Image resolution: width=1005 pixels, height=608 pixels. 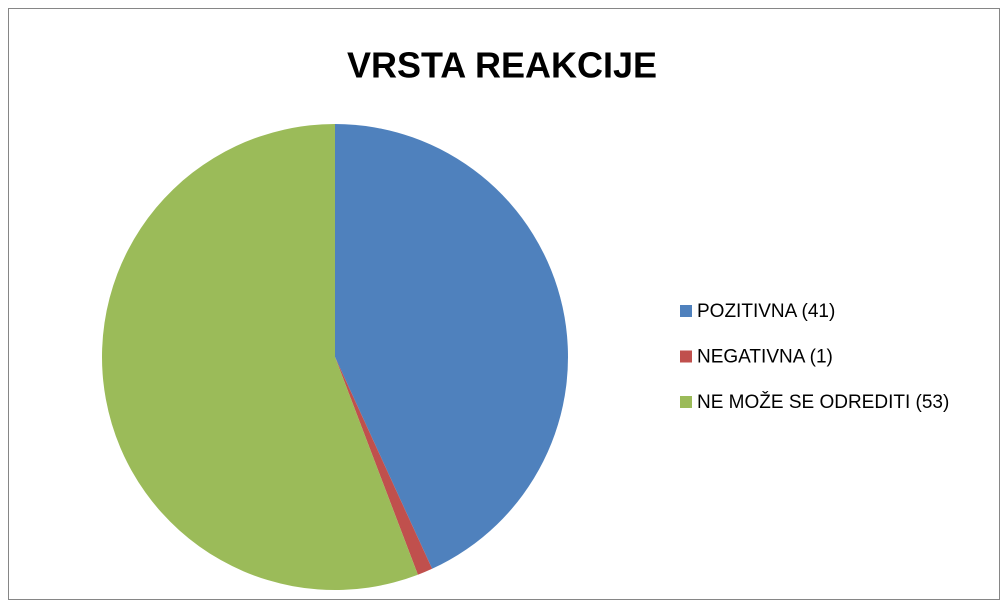 I want to click on chart-title: VRSTA REAKCIJE, so click(x=502, y=65).